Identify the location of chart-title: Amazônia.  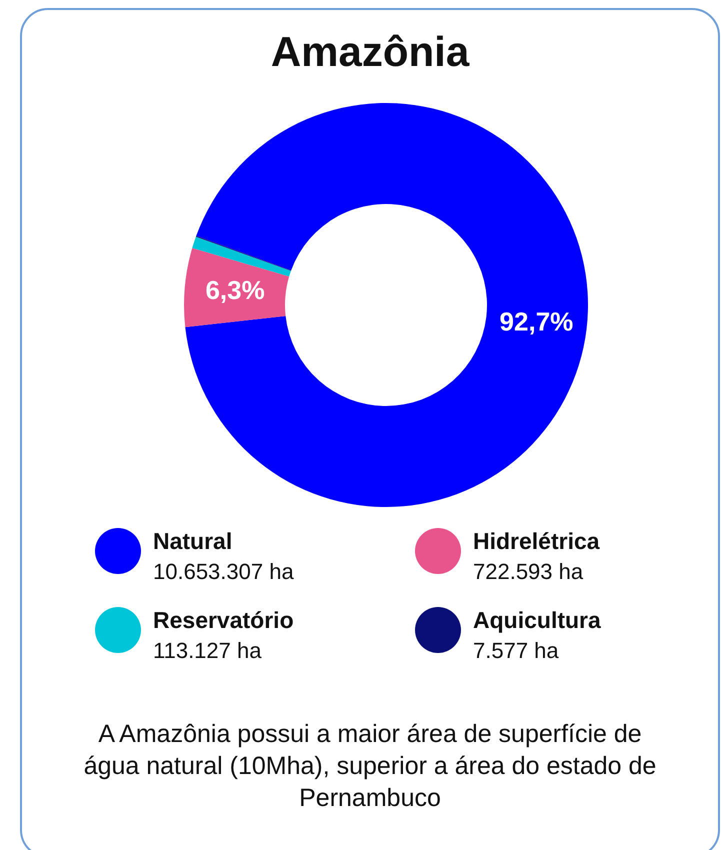
(370, 52).